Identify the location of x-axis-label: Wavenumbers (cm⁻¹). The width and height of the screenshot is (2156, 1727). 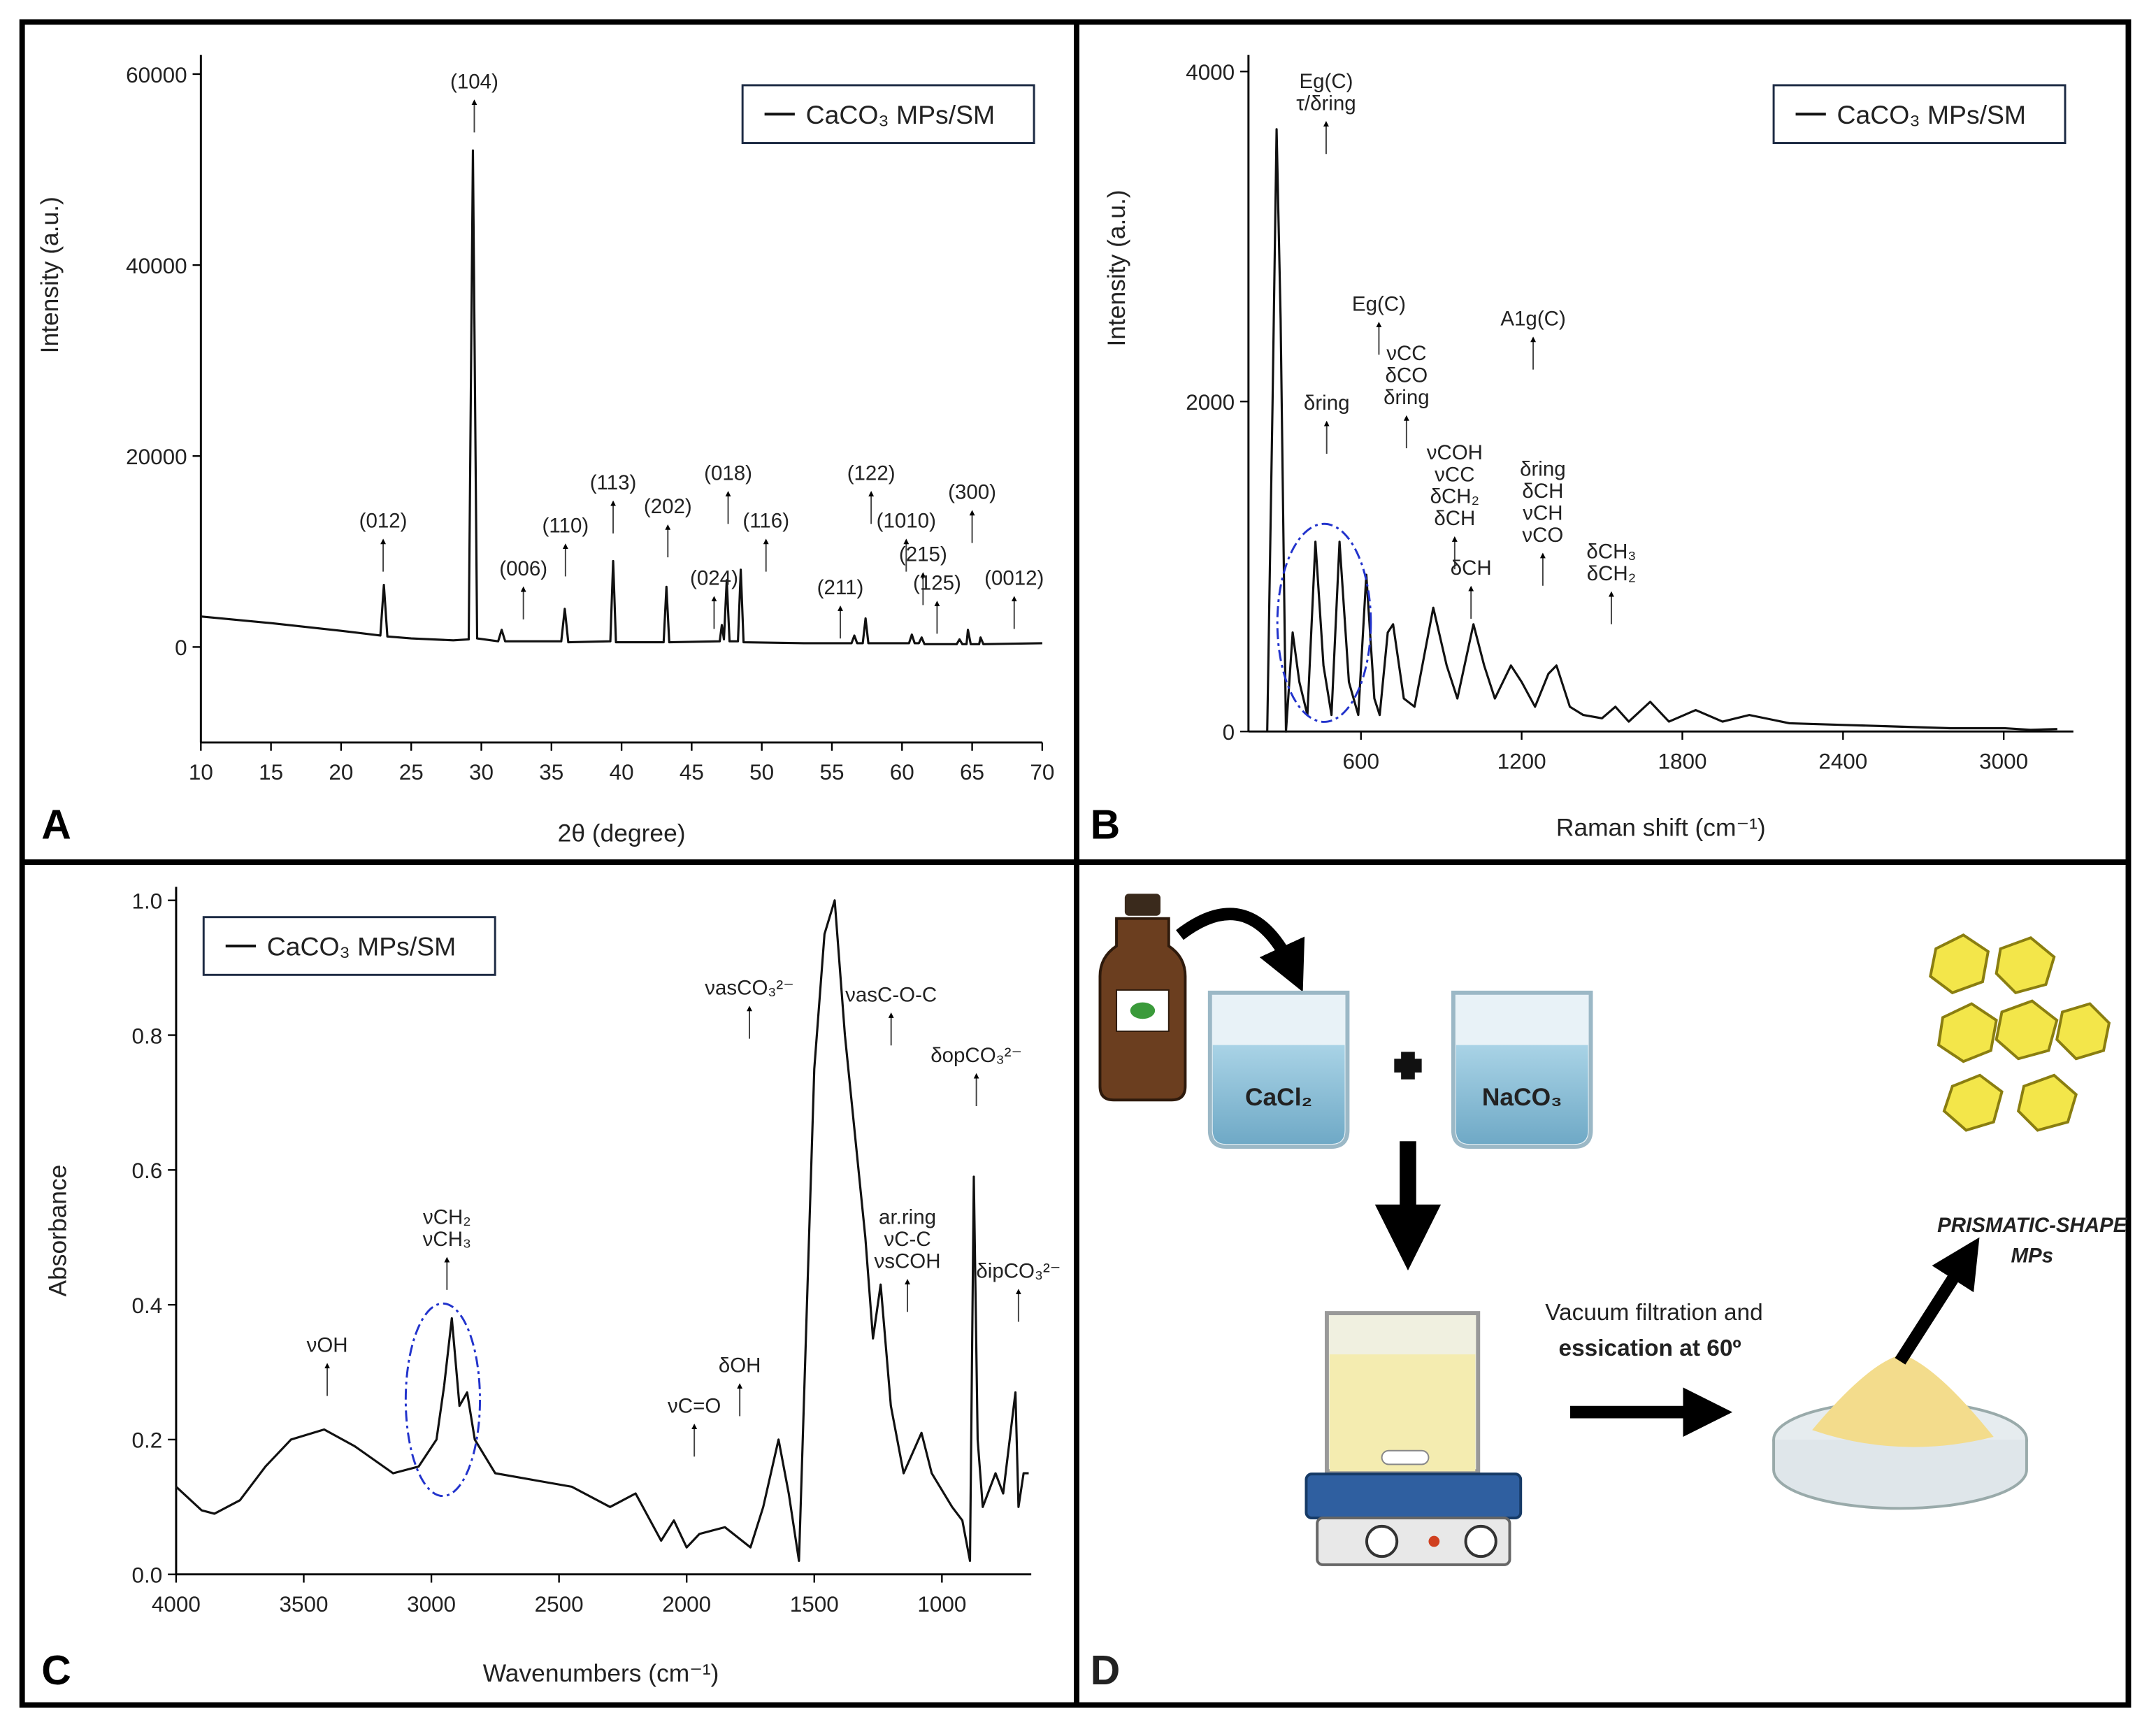
(601, 1673).